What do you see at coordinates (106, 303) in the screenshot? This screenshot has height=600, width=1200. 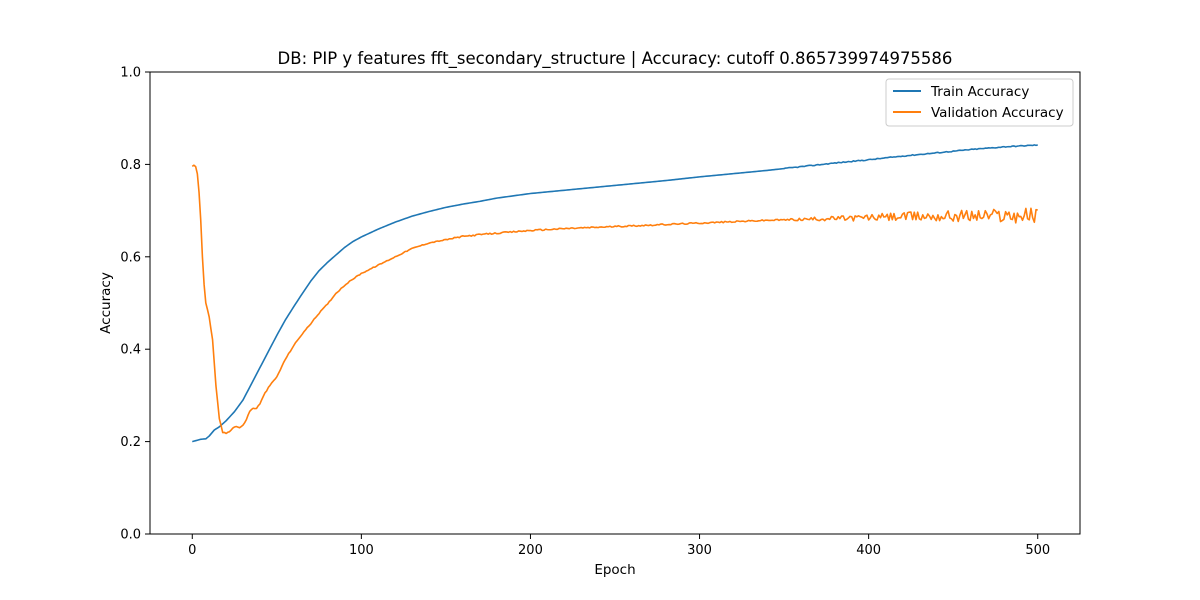 I see `y-axis-label: Accuracy` at bounding box center [106, 303].